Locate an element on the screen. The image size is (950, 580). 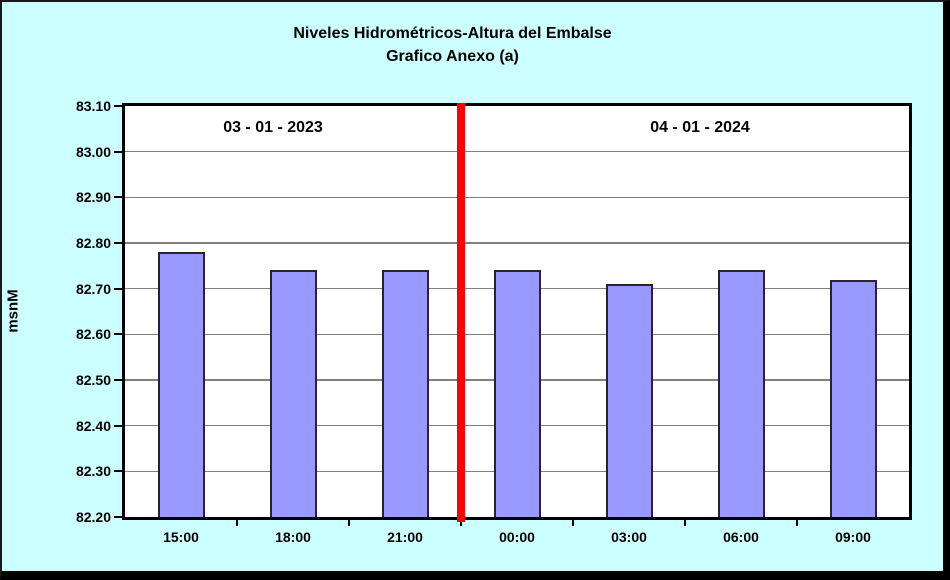
x-tick-label: 00:00 is located at coordinates (517, 537).